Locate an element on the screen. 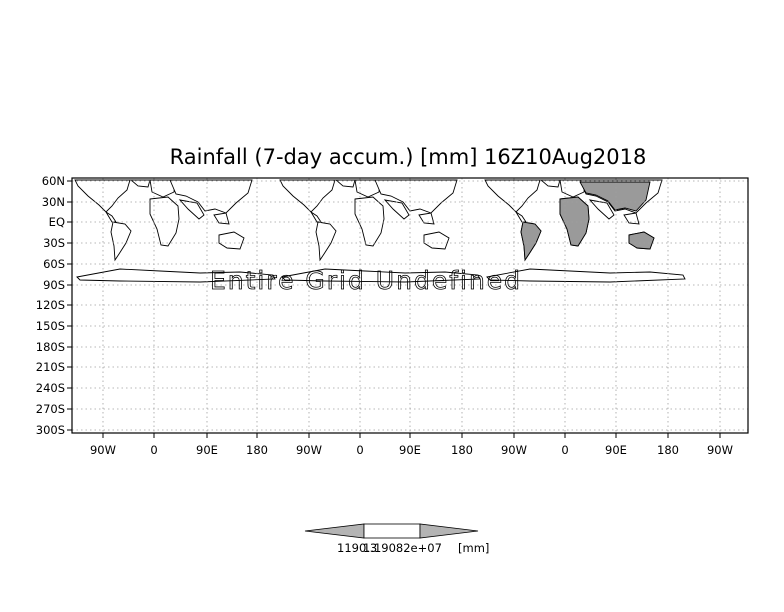  colorbar-label-left: 1190.3 is located at coordinates (357, 548).